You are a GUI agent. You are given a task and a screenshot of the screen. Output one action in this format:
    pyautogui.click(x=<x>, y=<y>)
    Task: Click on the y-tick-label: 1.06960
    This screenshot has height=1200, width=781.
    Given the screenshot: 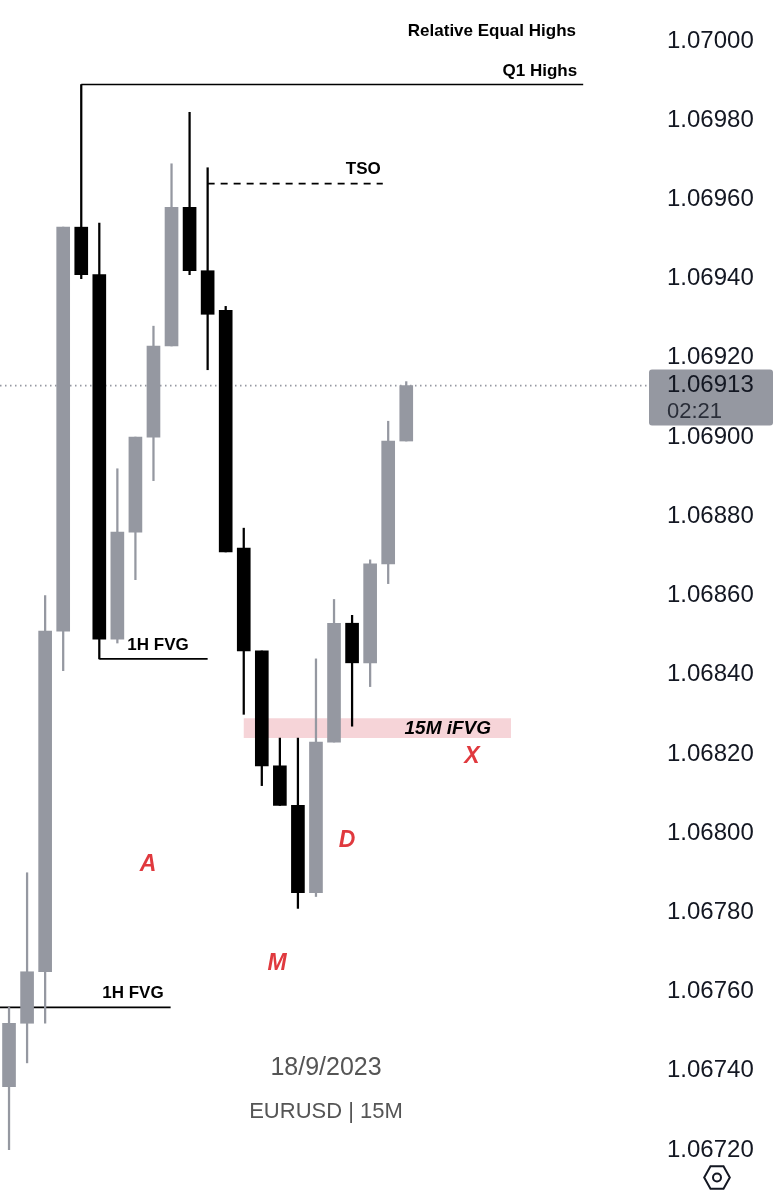 What is the action you would take?
    pyautogui.click(x=710, y=198)
    